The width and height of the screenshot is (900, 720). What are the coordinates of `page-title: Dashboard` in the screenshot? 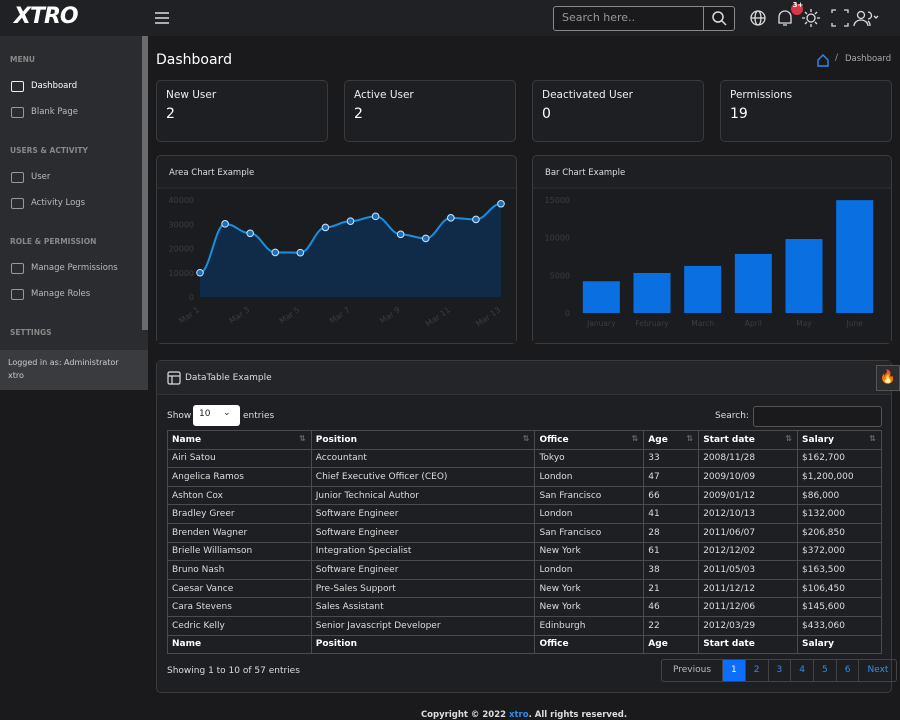 It's located at (194, 60).